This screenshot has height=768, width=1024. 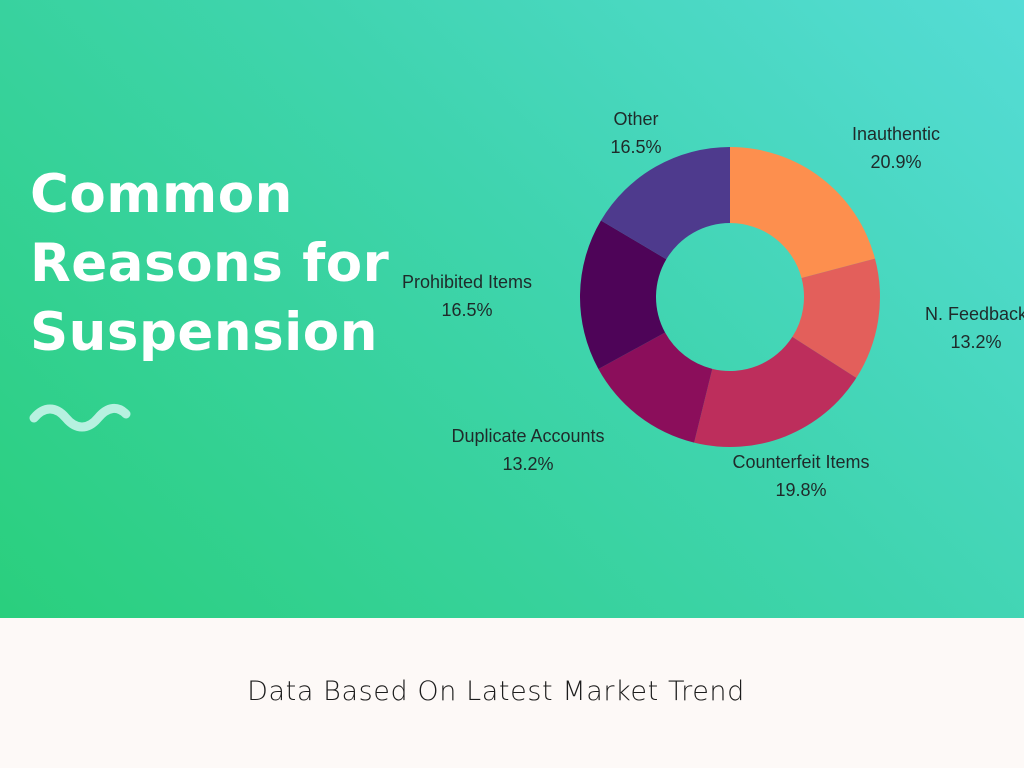 What do you see at coordinates (496, 691) in the screenshot?
I see `footer-caption: Data Based On Latest Market Trend` at bounding box center [496, 691].